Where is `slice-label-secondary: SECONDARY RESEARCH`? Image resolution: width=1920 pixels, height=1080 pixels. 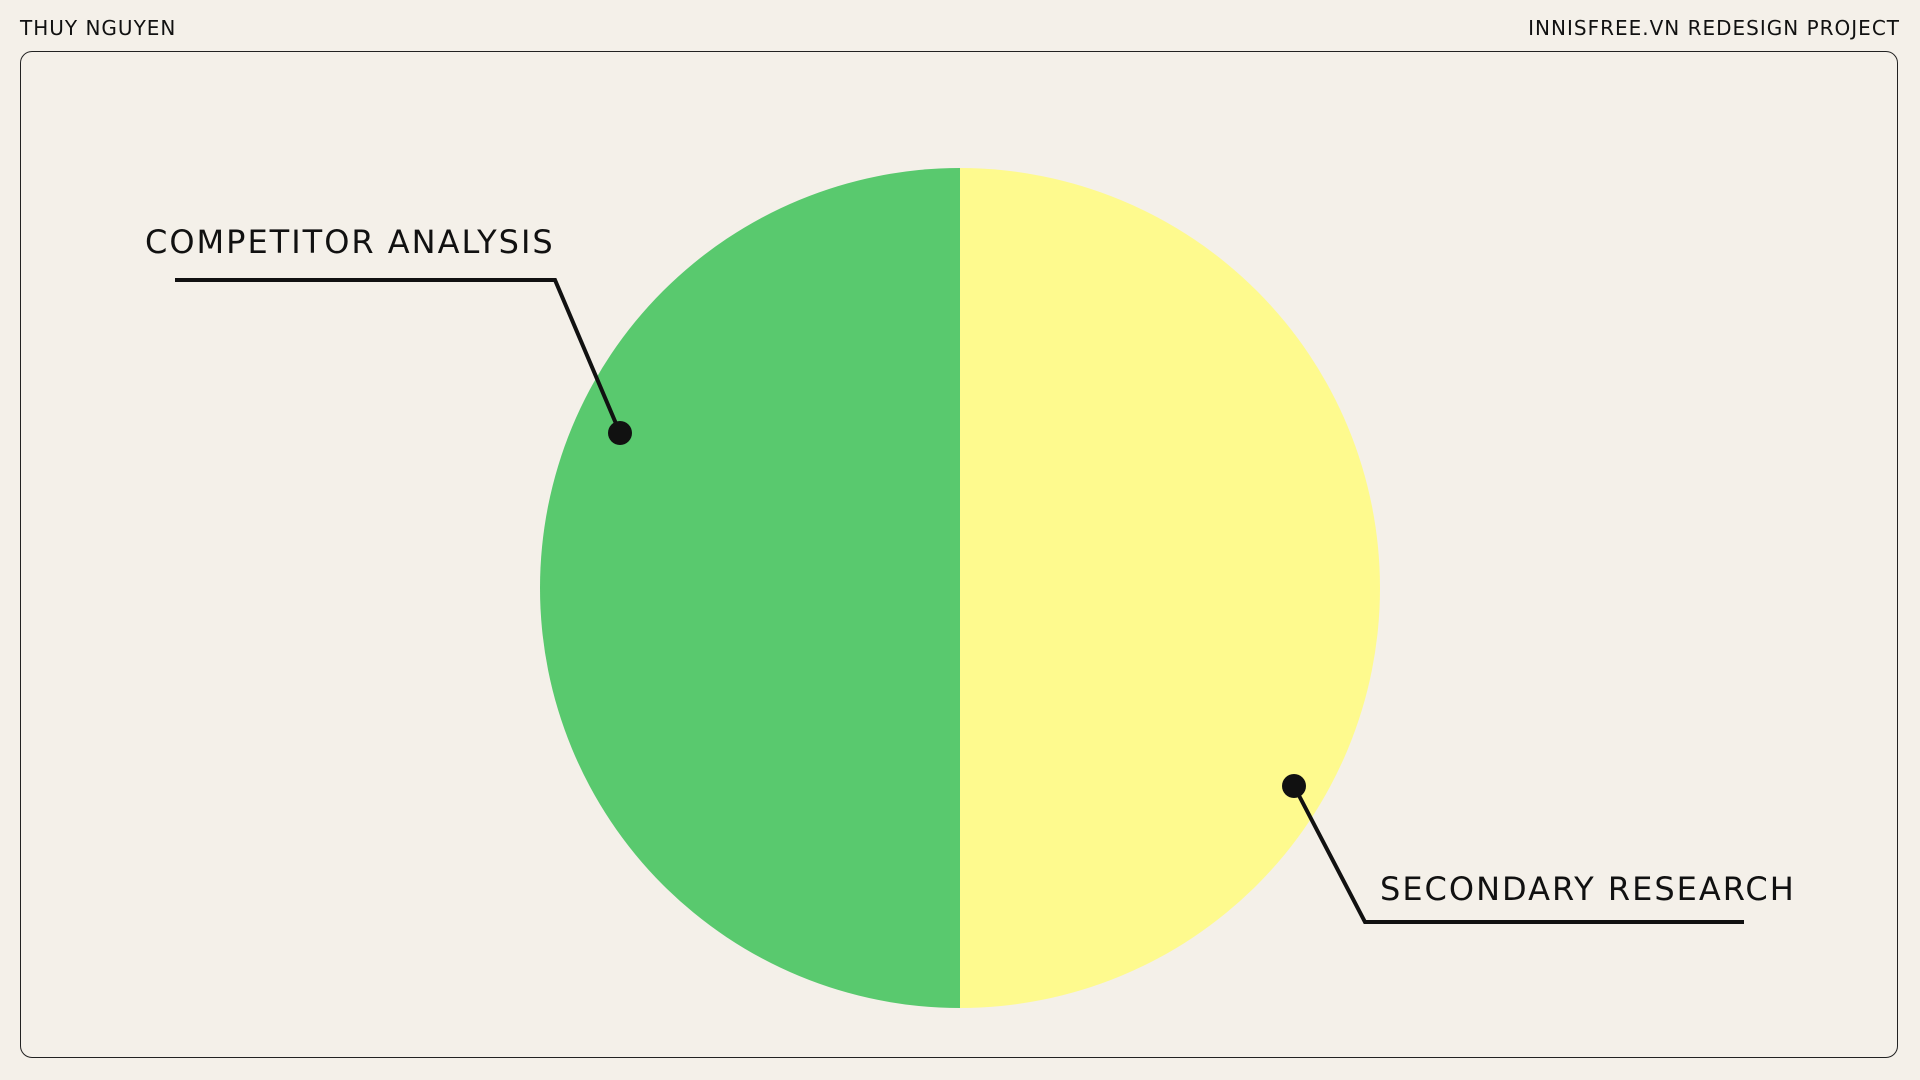 slice-label-secondary: SECONDARY RESEARCH is located at coordinates (1588, 889).